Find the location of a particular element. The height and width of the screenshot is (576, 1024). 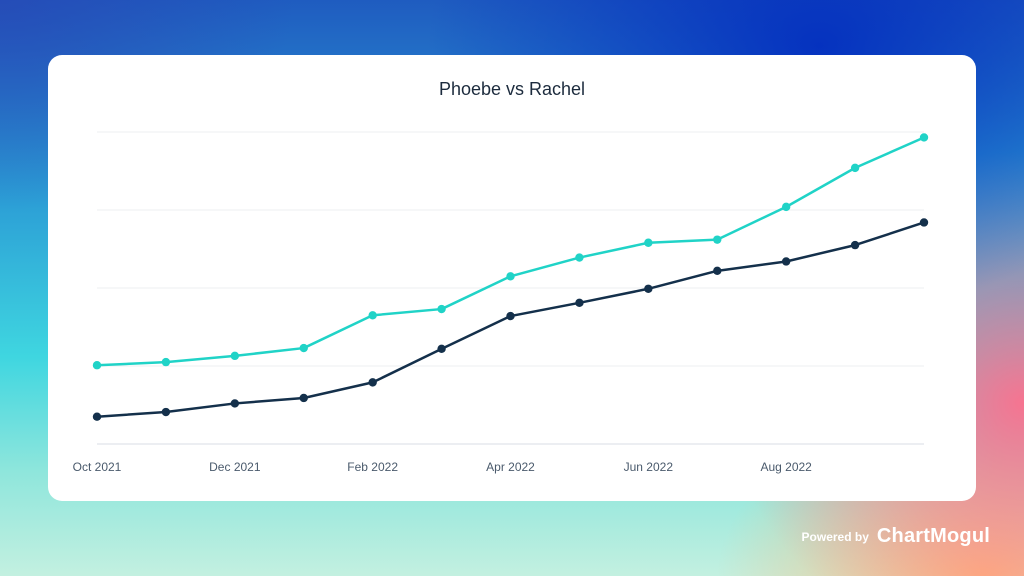

chart-title: Phoebe vs Rachel is located at coordinates (512, 89).